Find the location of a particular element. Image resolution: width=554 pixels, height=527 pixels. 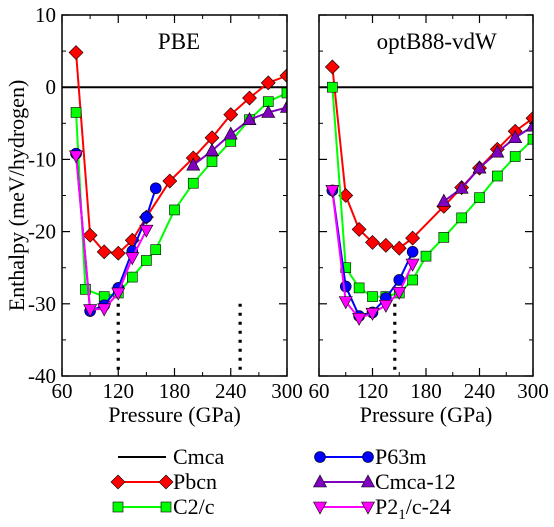

legend-entry-p2-1-c-24: P21/c-24 is located at coordinates (381, 508).